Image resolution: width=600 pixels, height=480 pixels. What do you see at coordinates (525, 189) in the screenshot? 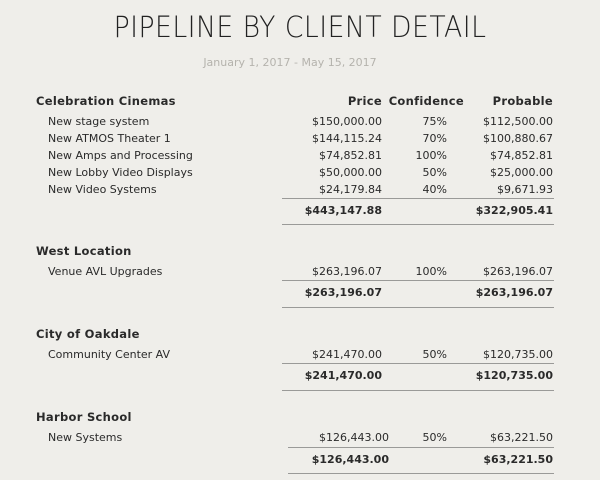
I see `item-probable: $9,671.93` at bounding box center [525, 189].